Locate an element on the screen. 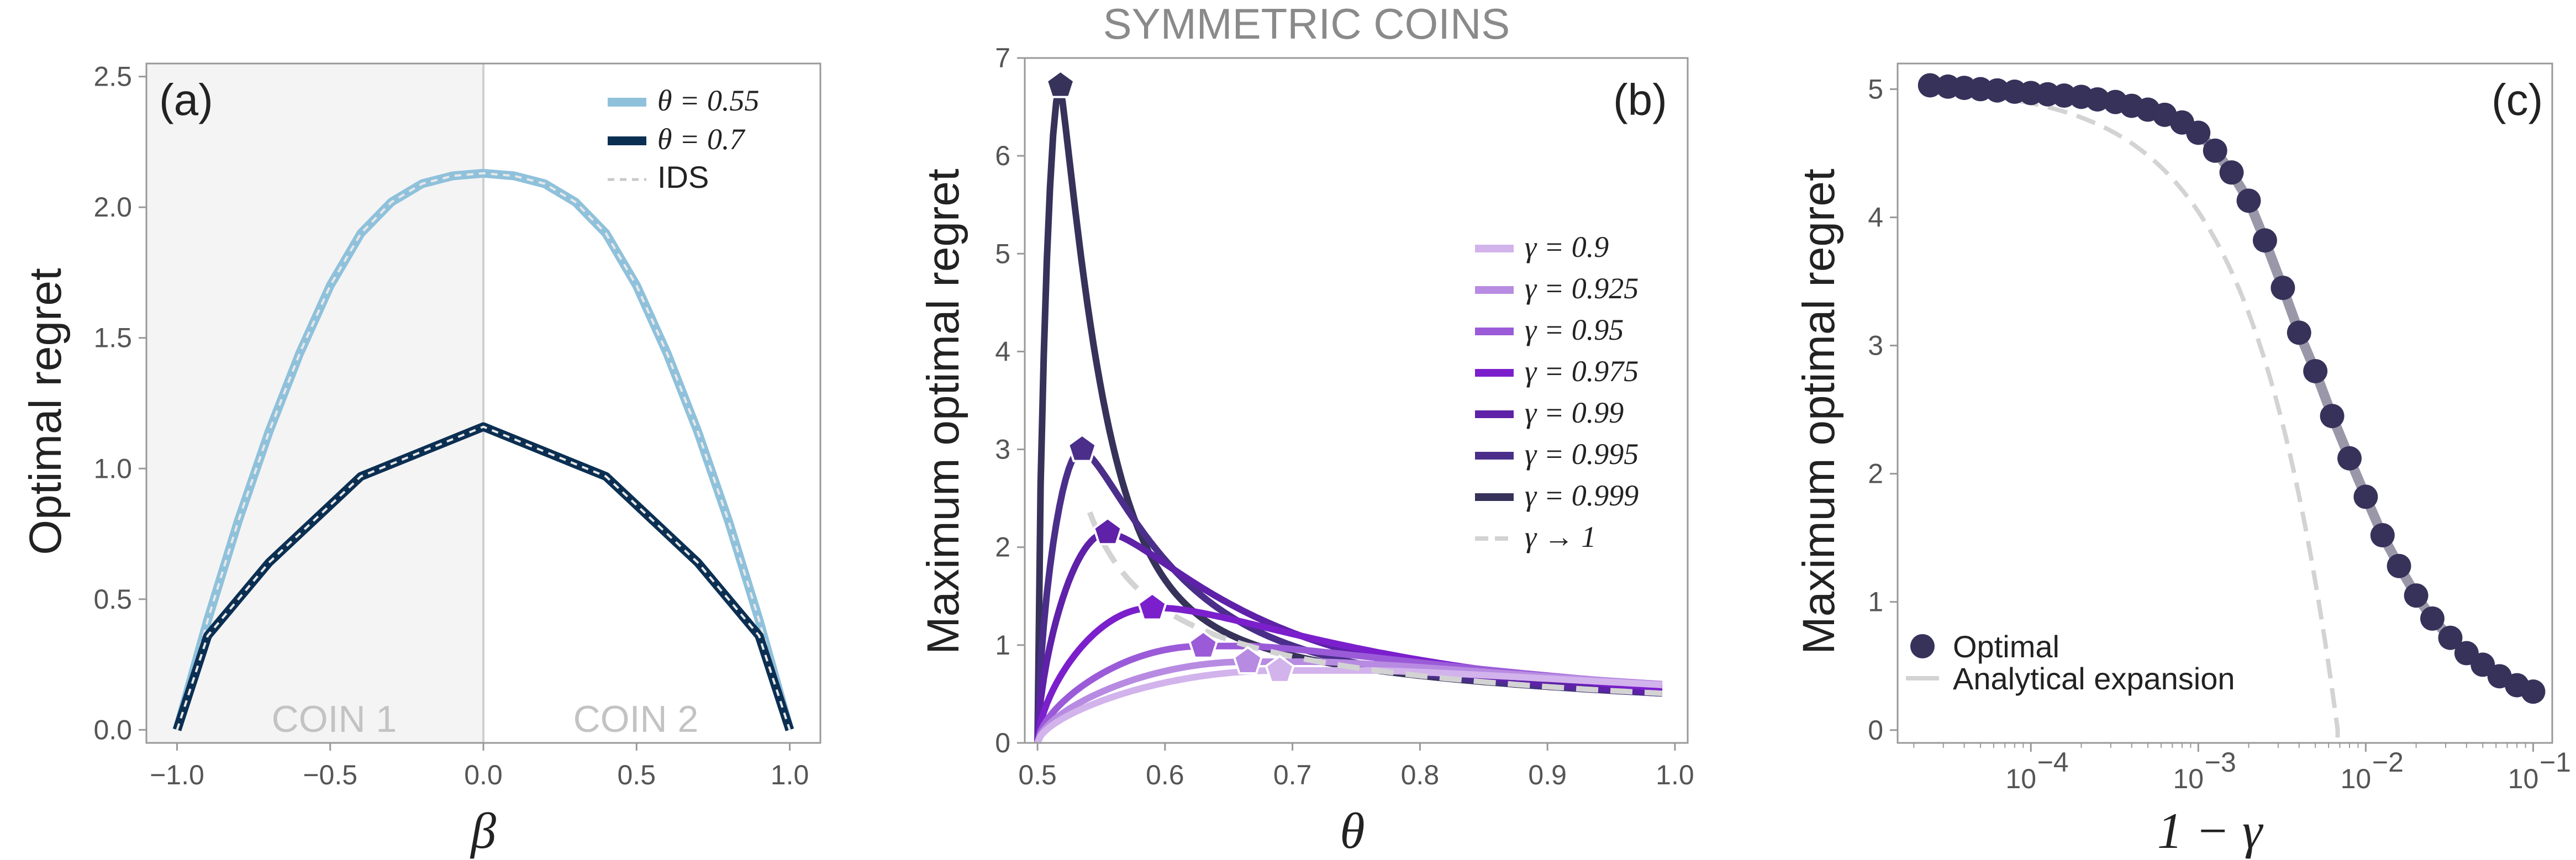 The width and height of the screenshot is (2576, 860). x-tick-label: 0.6 is located at coordinates (1165, 774).